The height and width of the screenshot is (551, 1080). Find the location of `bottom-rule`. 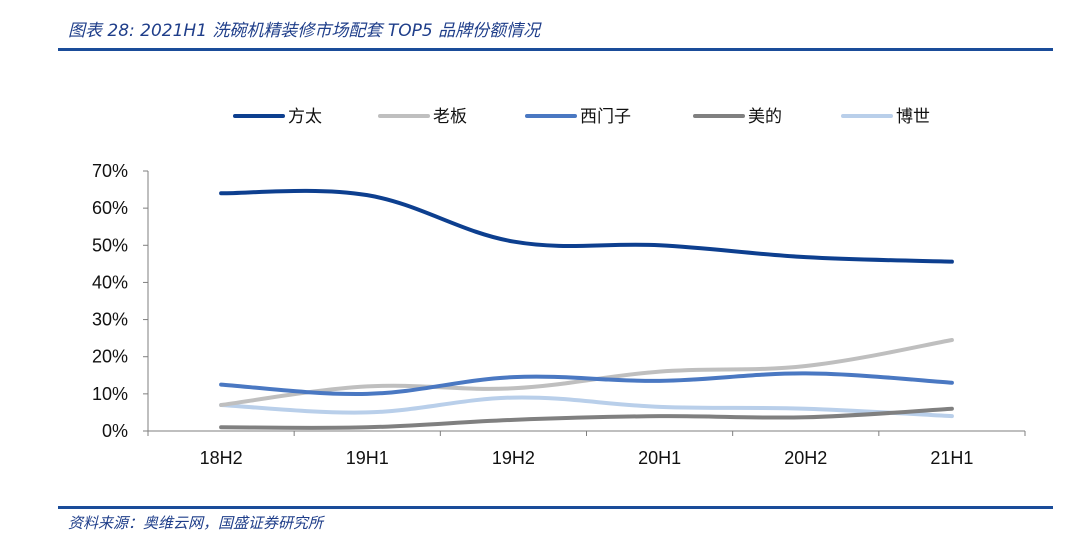

bottom-rule is located at coordinates (555, 507).